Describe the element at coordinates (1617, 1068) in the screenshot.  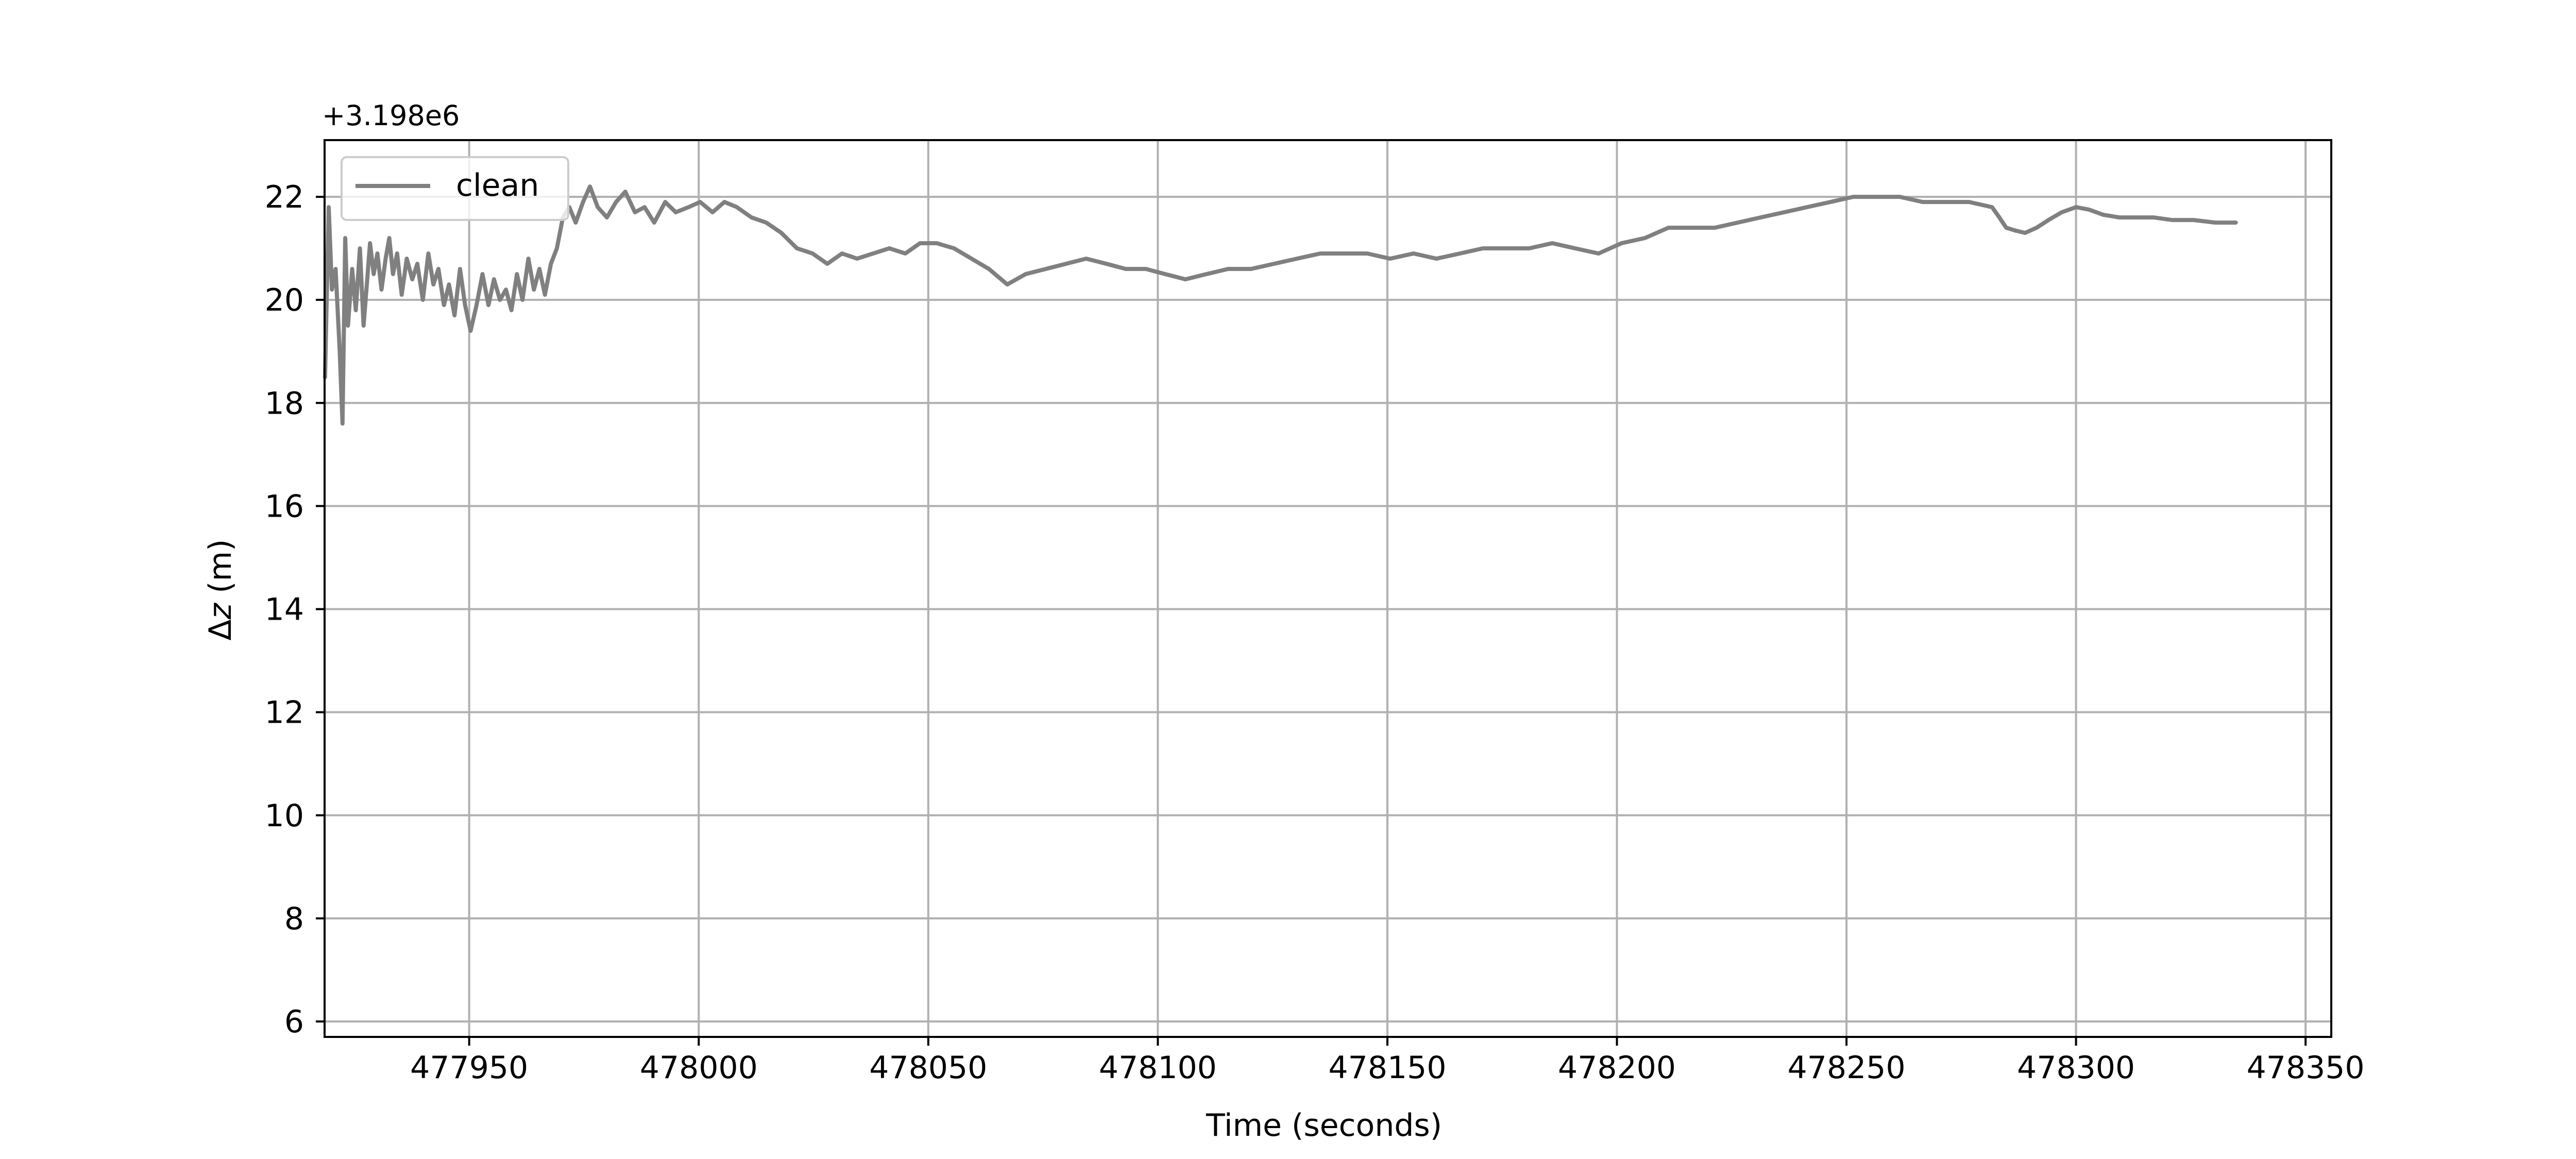
I see `x-tick-label: 478200` at that location.